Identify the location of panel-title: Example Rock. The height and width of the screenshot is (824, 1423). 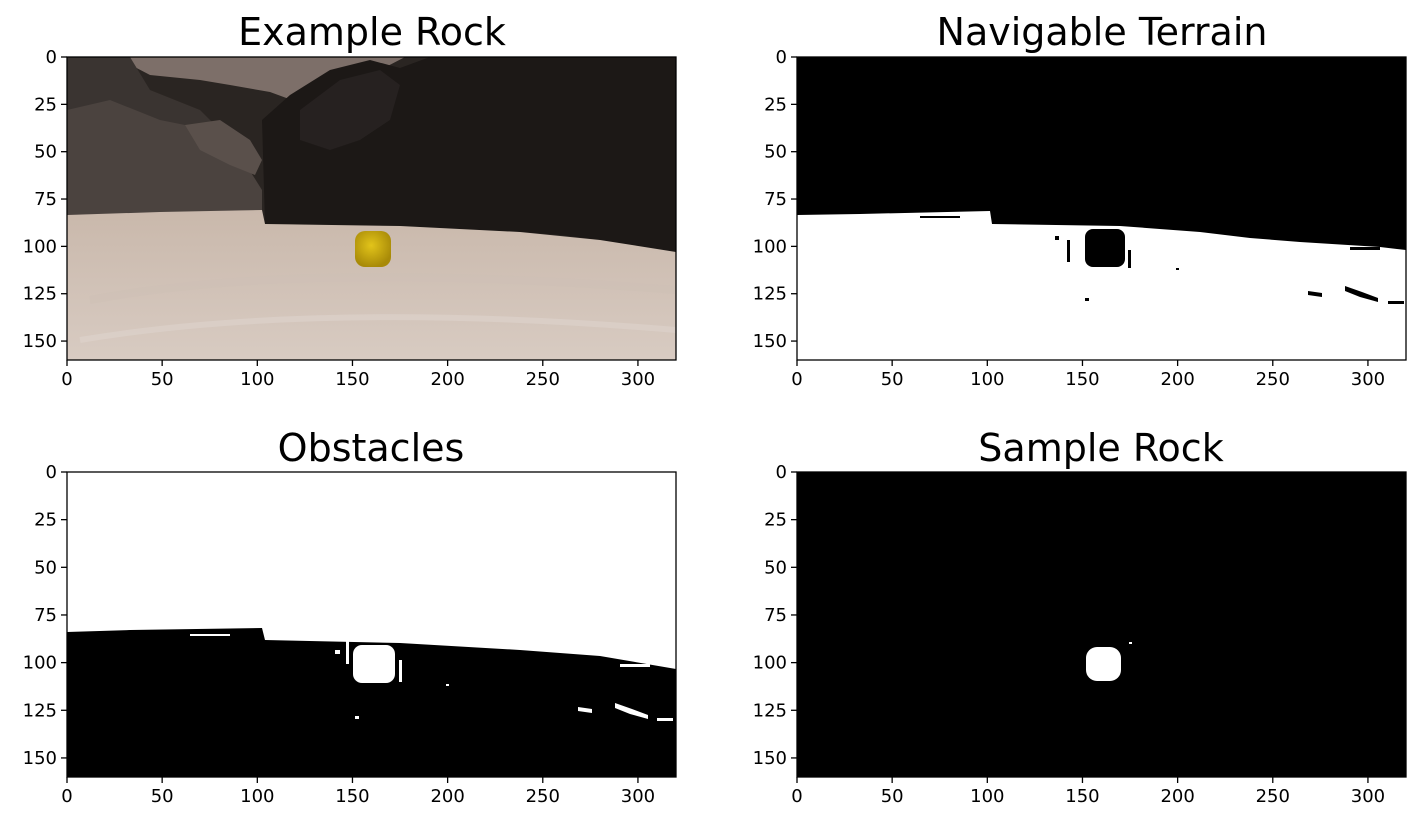
(372, 32).